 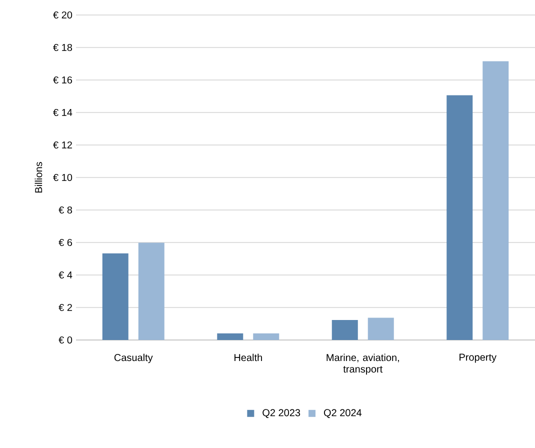 What do you see at coordinates (62, 178) in the screenshot?
I see `y-tick-label: € 10` at bounding box center [62, 178].